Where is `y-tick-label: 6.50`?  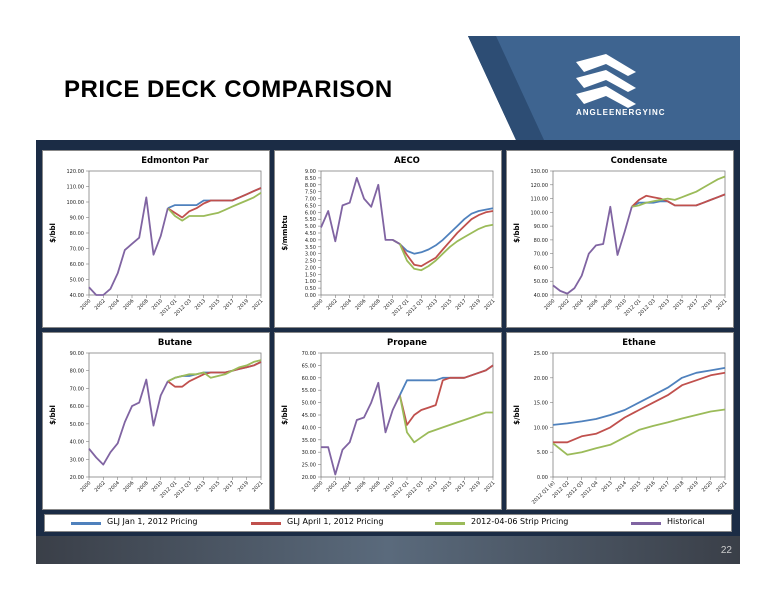
y-tick-label: 6.50 is located at coordinates (310, 206).